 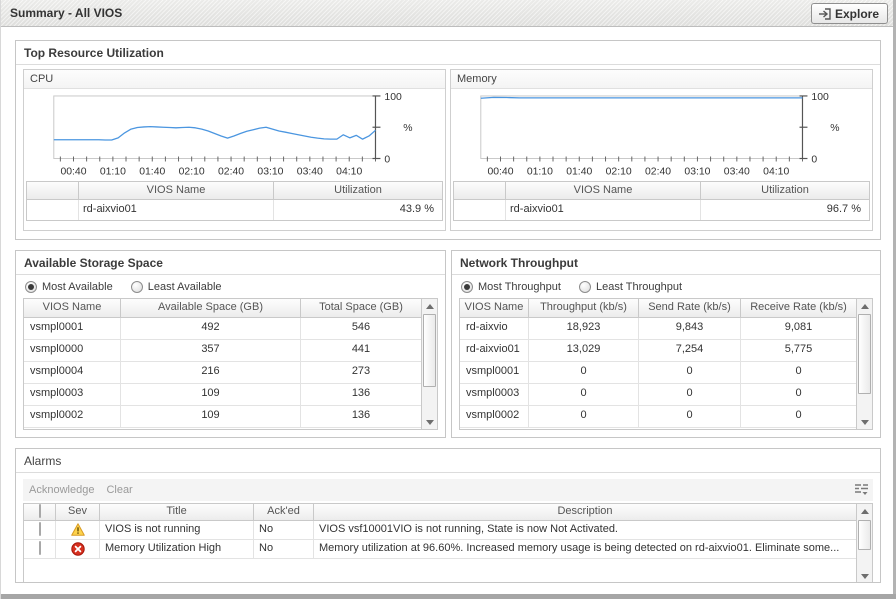 I want to click on svg-text: 0, so click(x=814, y=159).